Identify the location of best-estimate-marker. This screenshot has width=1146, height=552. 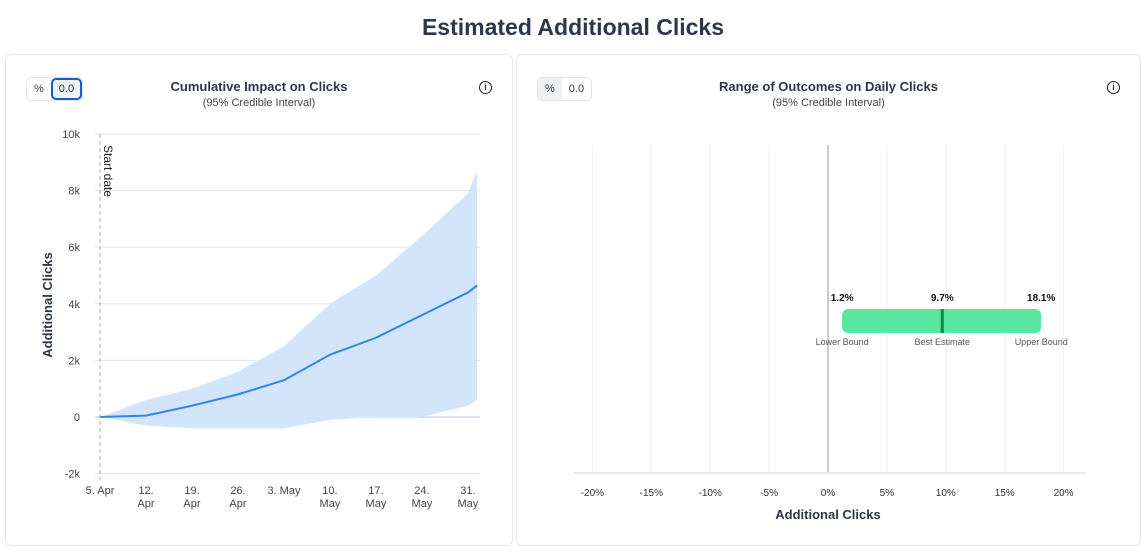
(942, 321).